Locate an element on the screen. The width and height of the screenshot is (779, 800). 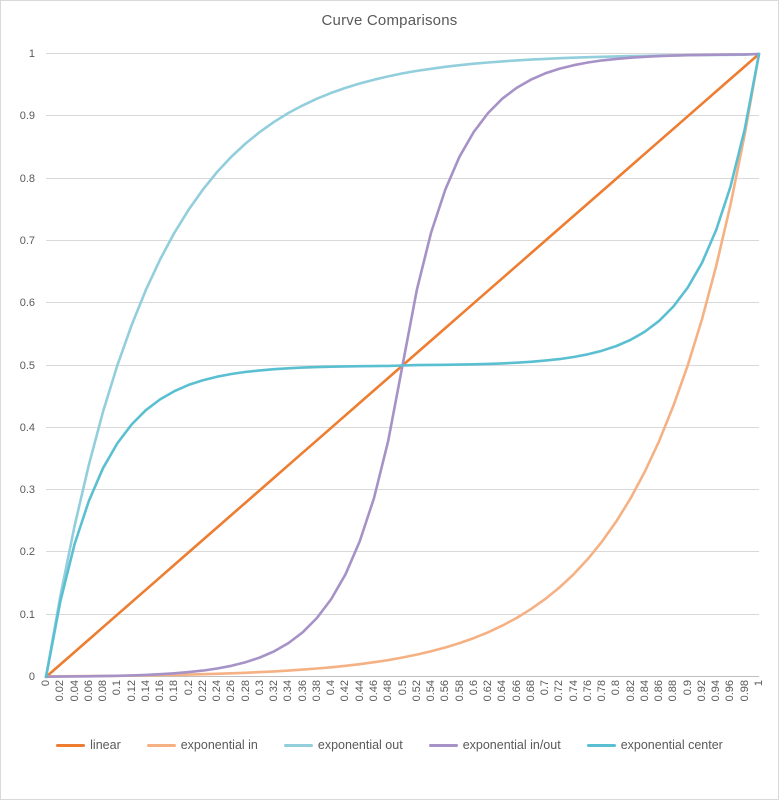
legend-label: exponential out is located at coordinates (360, 745).